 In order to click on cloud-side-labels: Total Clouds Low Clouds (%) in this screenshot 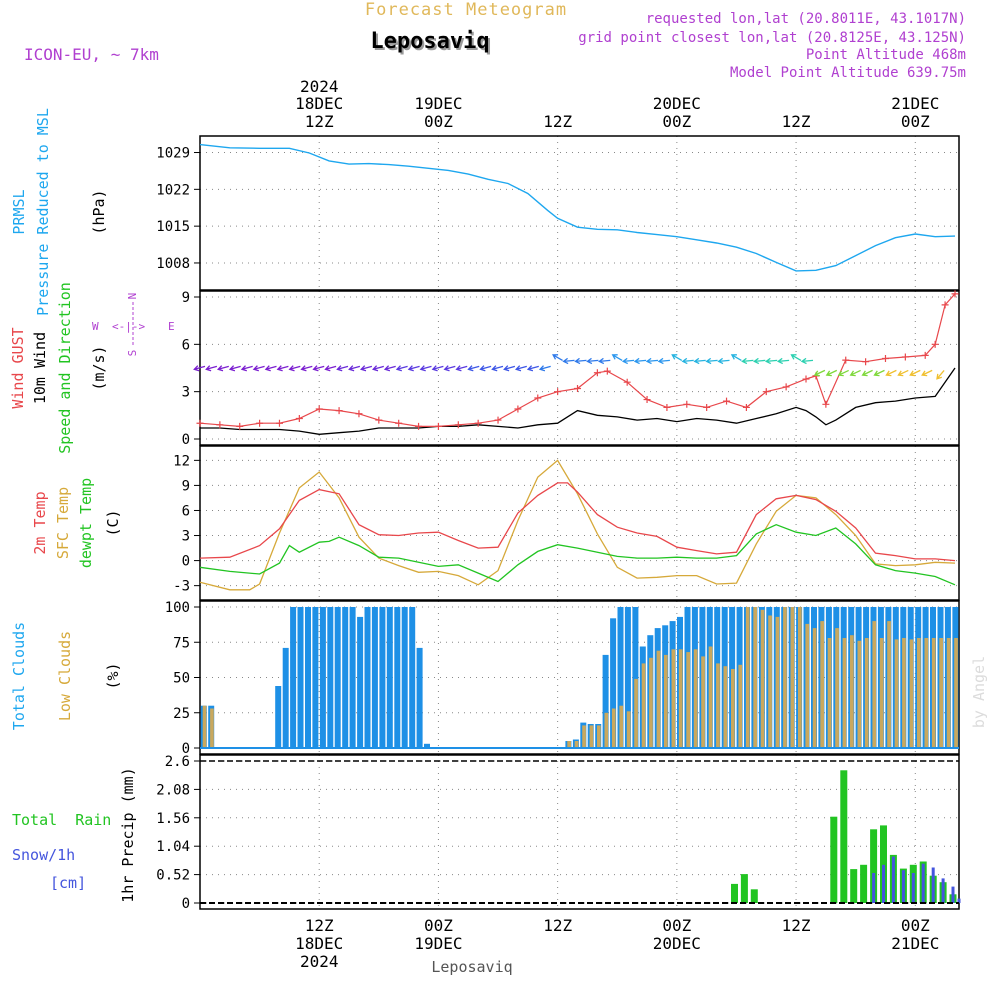, I will do `click(66, 676)`.